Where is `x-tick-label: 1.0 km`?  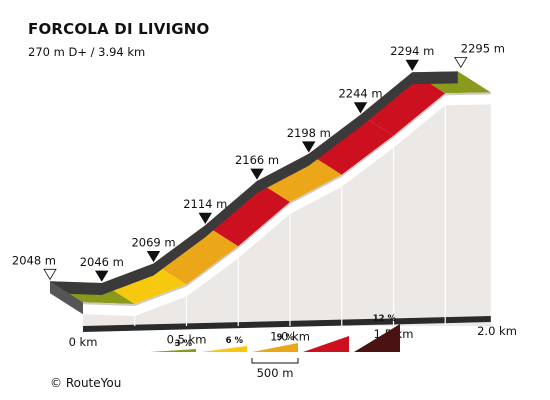 x-tick-label: 1.0 km is located at coordinates (290, 337).